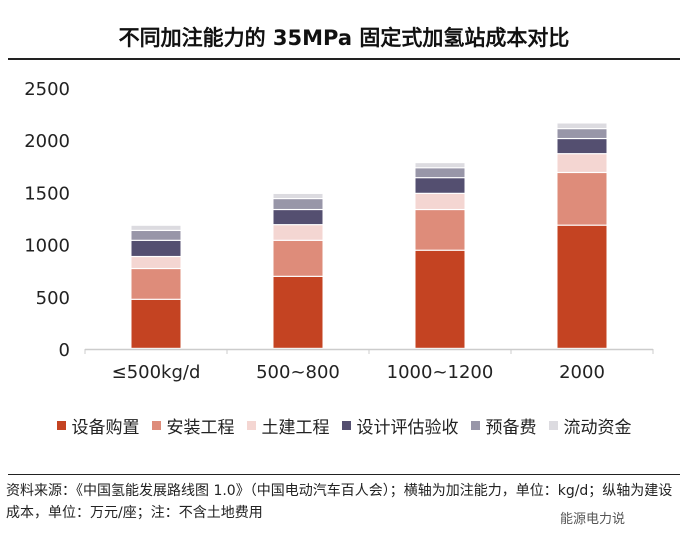 This screenshot has height=534, width=688. I want to click on legend-label: 土建工程, so click(295, 428).